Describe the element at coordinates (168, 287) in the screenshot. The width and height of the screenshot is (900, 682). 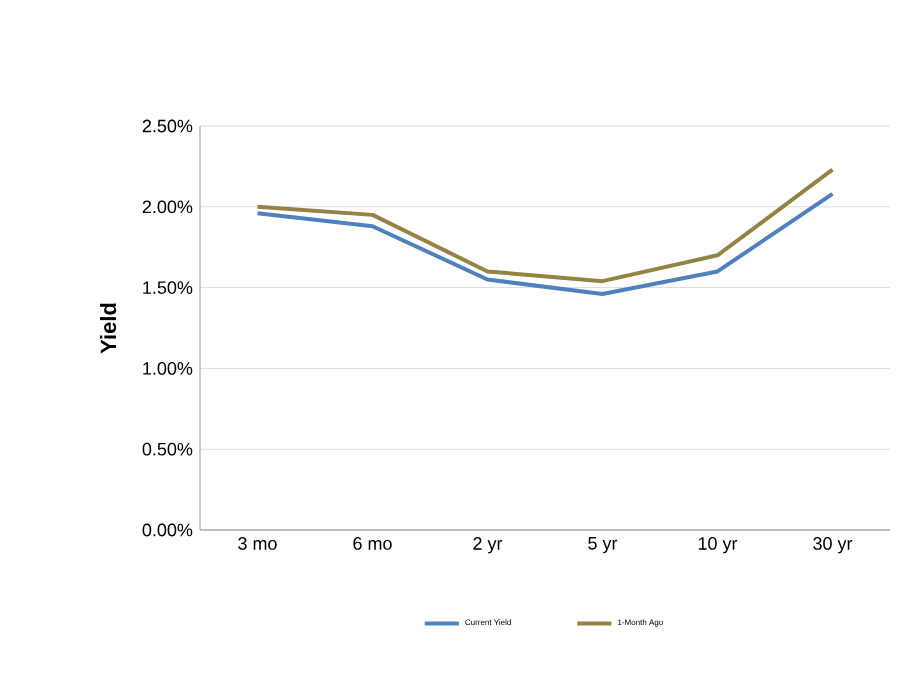
I see `y-tick-label: 1.50%` at that location.